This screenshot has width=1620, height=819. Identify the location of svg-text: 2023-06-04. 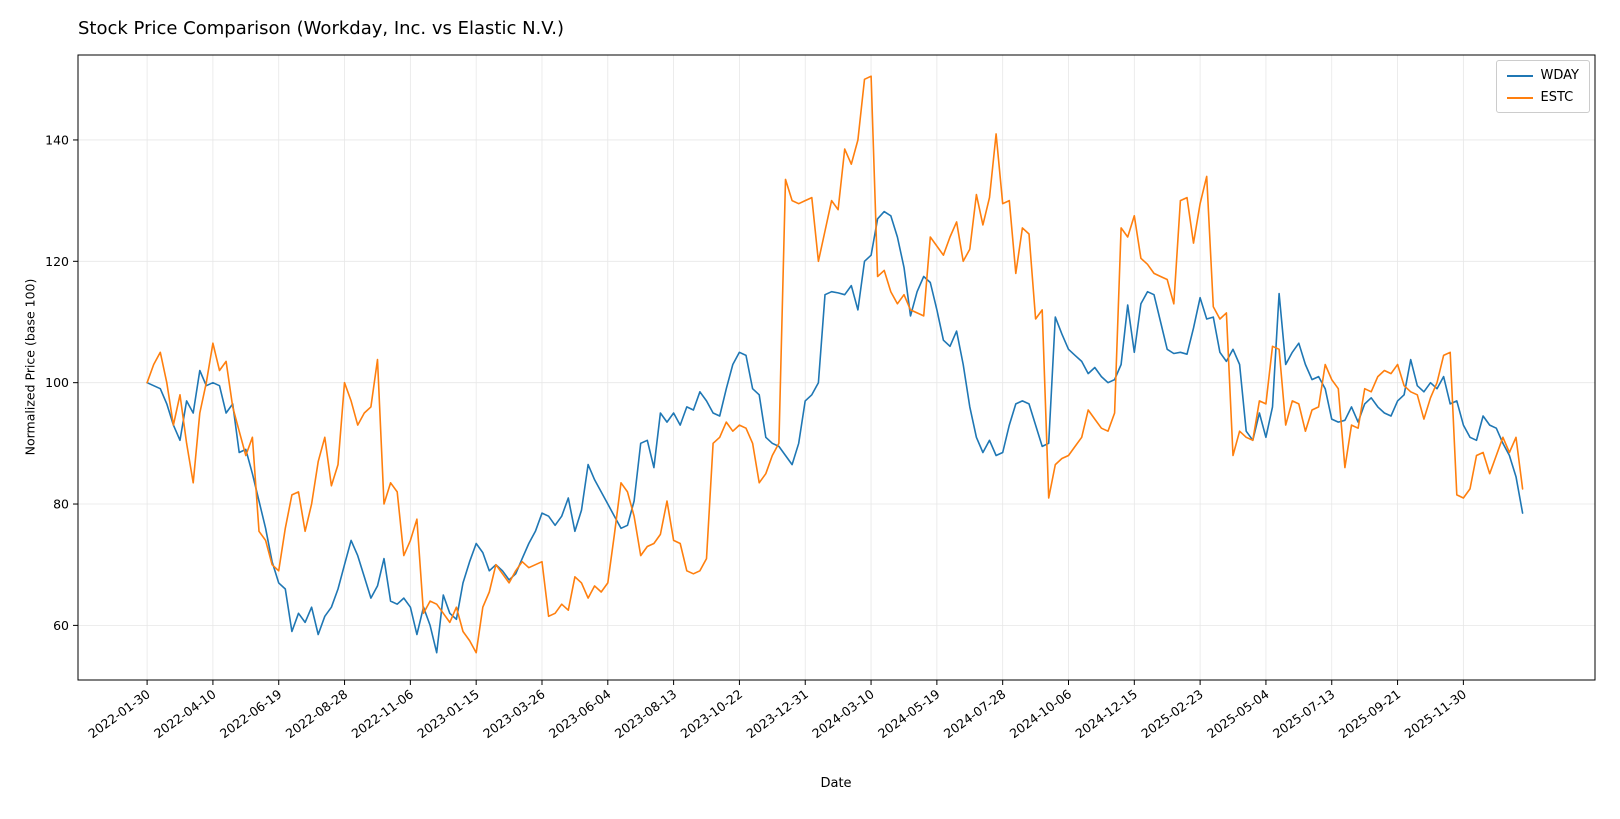
(580, 713).